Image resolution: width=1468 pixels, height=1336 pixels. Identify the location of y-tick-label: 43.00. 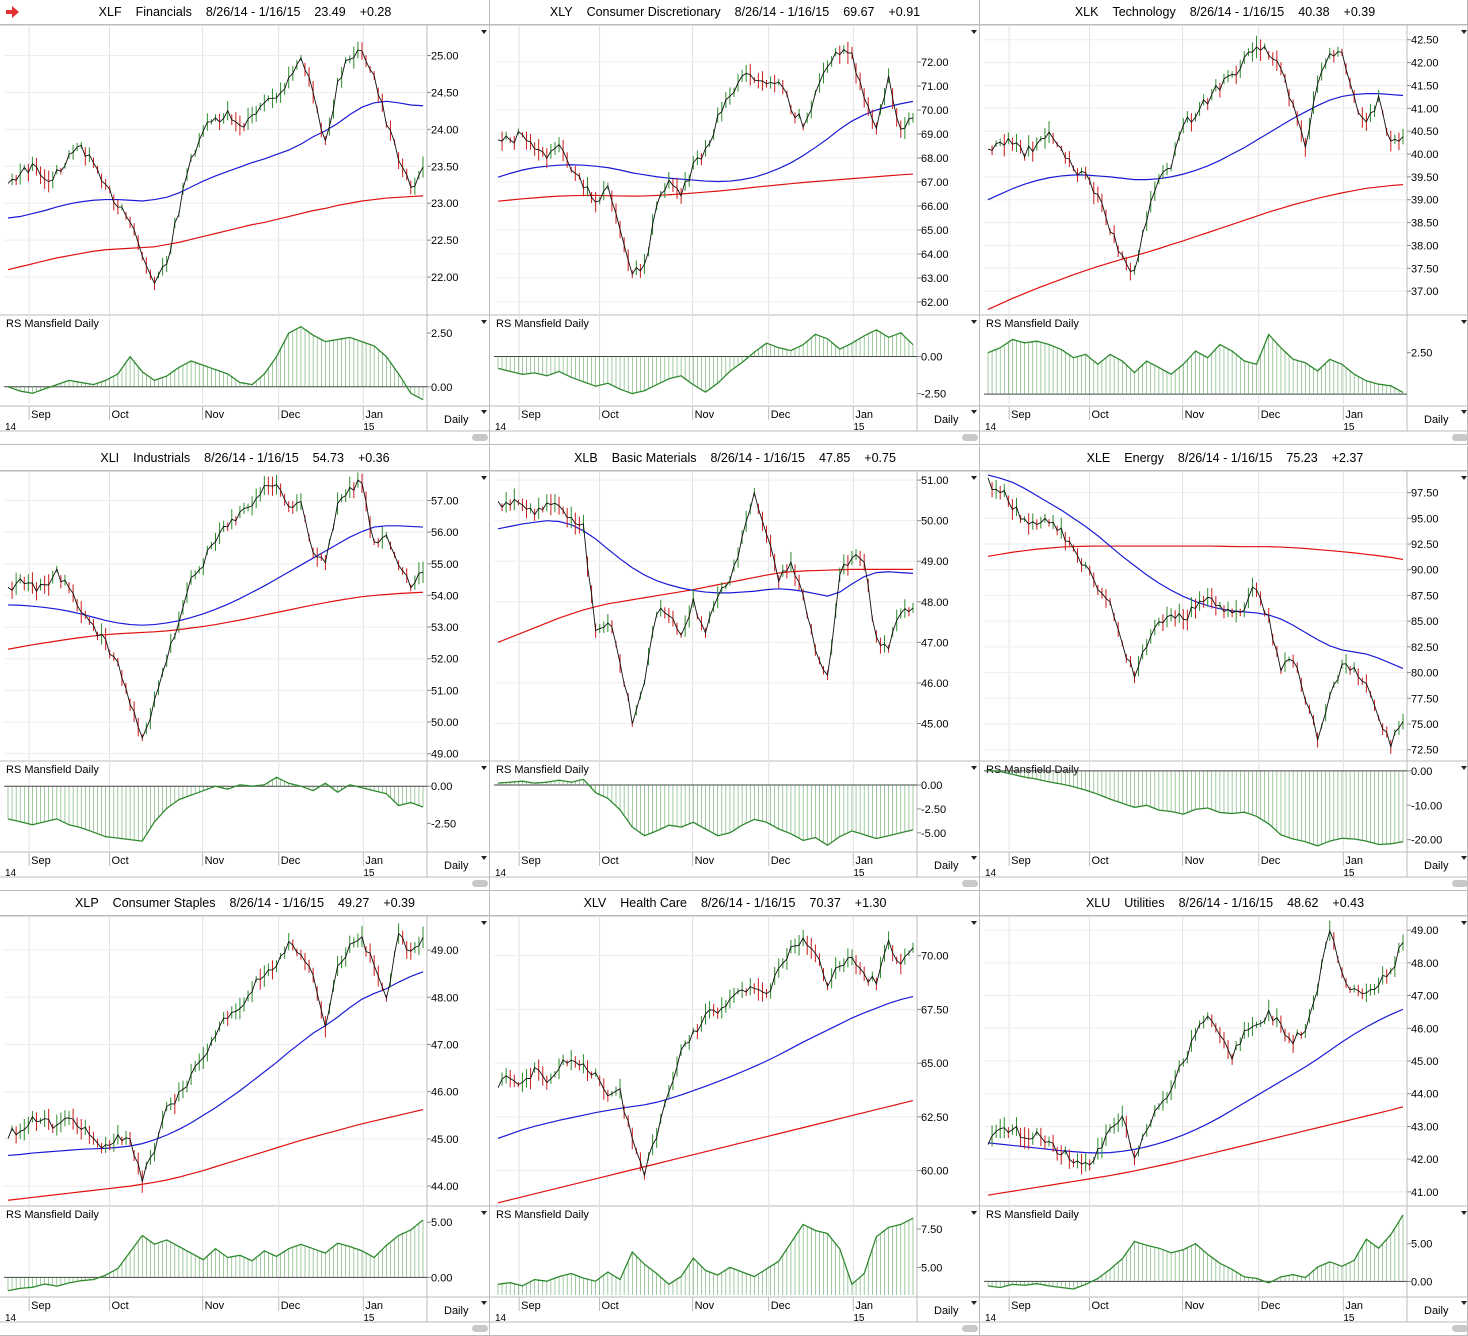
(1425, 1127).